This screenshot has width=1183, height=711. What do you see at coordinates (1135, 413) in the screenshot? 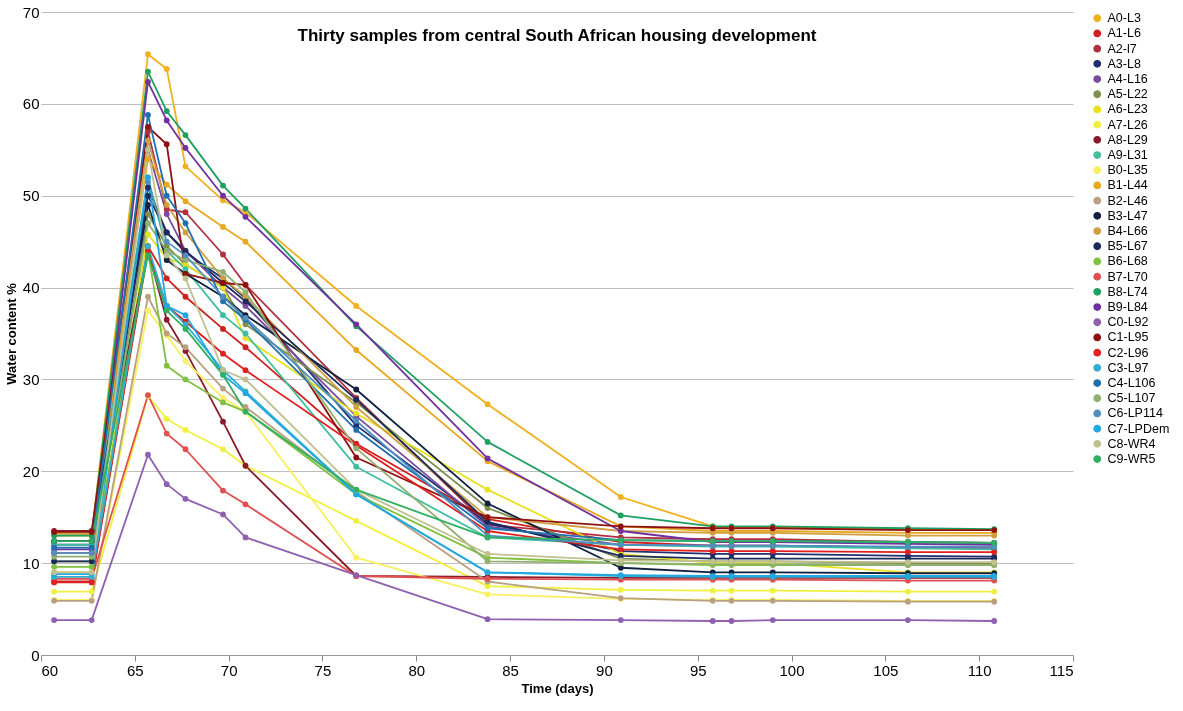
I see `legend-label: C6-LP114` at bounding box center [1135, 413].